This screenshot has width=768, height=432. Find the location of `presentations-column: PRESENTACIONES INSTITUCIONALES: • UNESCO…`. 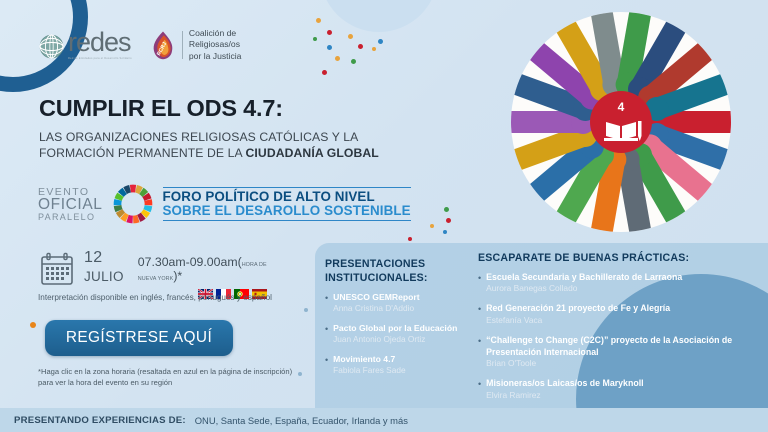

presentations-column: PRESENTACIONES INSTITUCIONALES: • UNESCO… is located at coordinates (400, 321).